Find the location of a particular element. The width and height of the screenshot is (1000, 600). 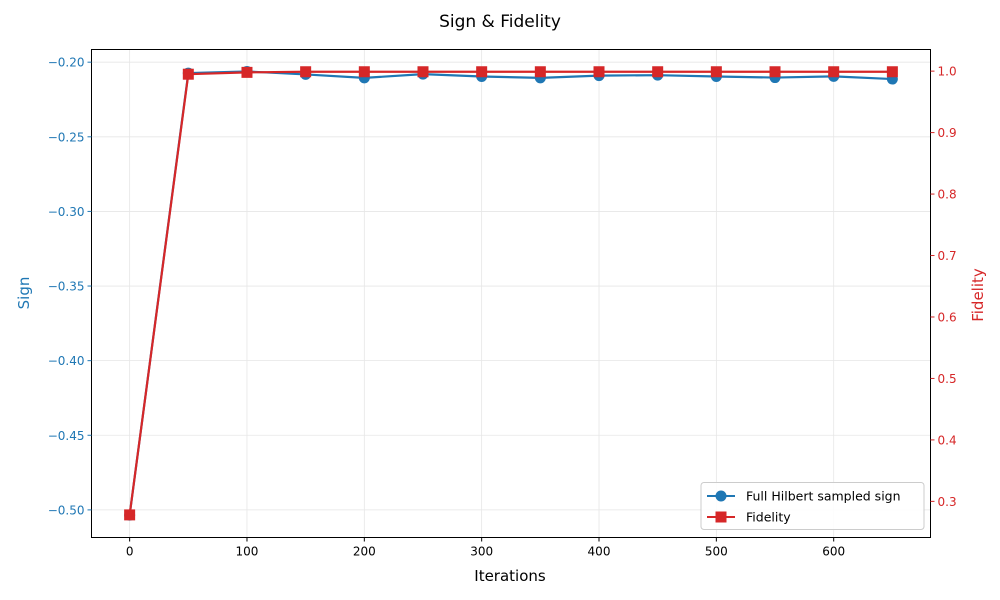

x-tick-label: 0 is located at coordinates (130, 552).